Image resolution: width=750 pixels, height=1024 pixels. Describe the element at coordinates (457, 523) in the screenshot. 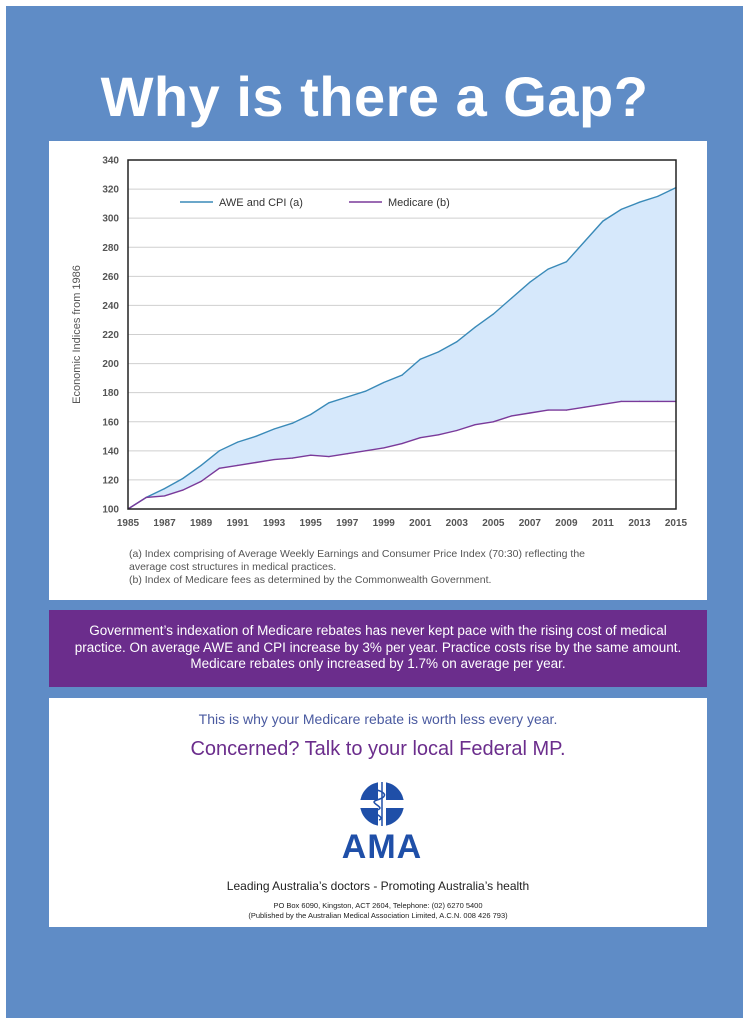

I see `x-tick-label: 2003` at that location.